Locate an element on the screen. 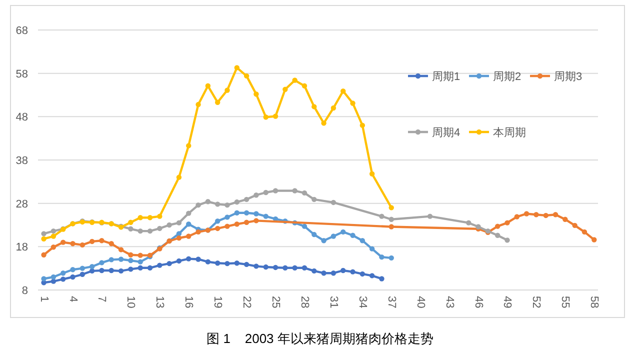 The width and height of the screenshot is (634, 358). legend-label: 本周期 is located at coordinates (509, 132).